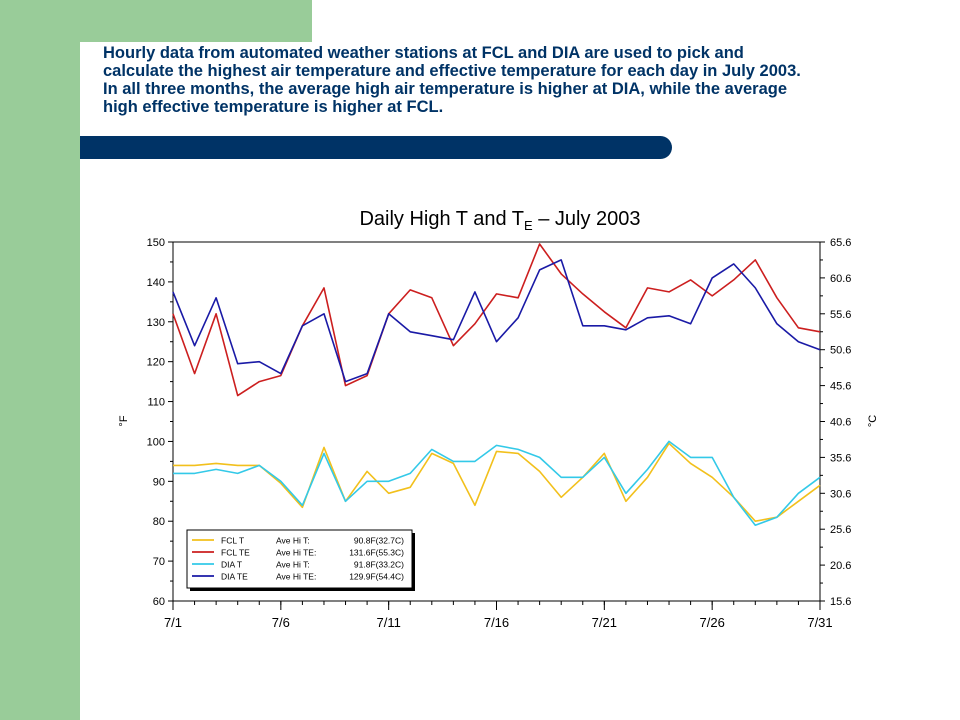  Describe the element at coordinates (156, 243) in the screenshot. I see `y-tick-label-left: 150` at that location.